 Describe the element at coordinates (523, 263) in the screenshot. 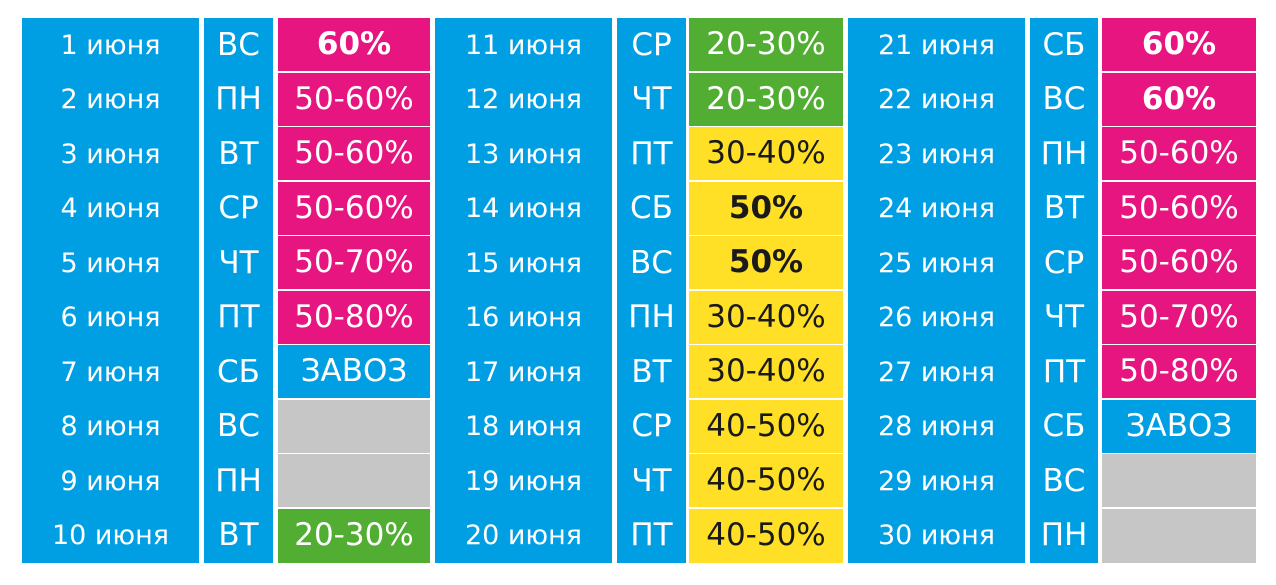

I see `date-label: 15 июня` at that location.